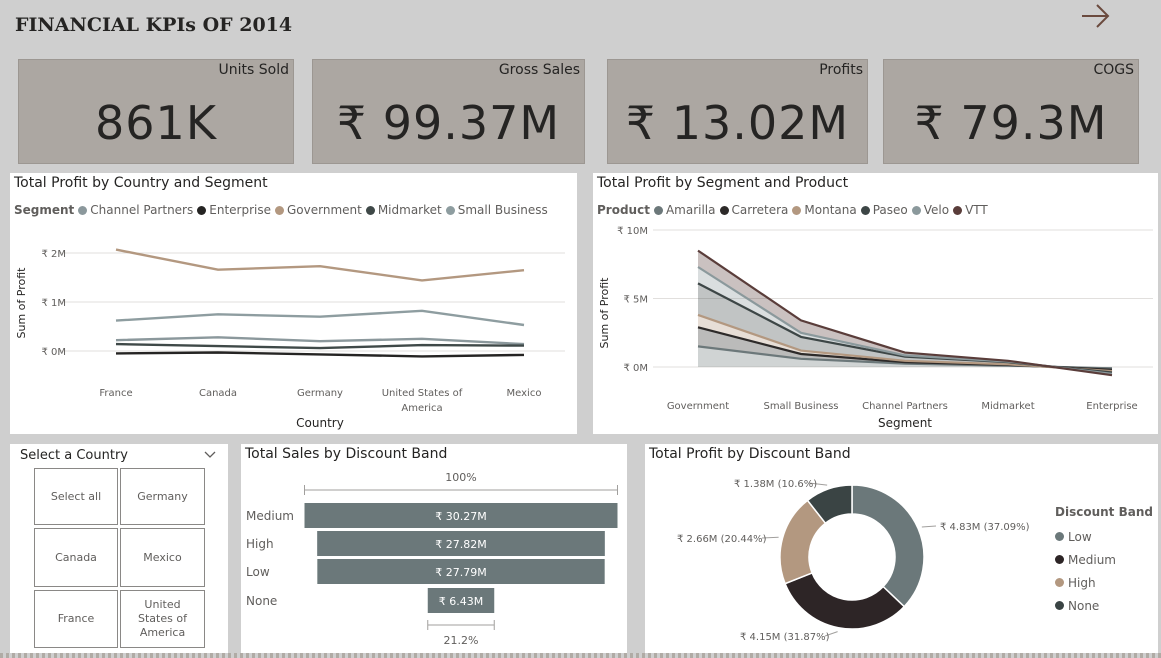 The image size is (1161, 658). What do you see at coordinates (142, 210) in the screenshot?
I see `legend-label: Channel Partners` at bounding box center [142, 210].